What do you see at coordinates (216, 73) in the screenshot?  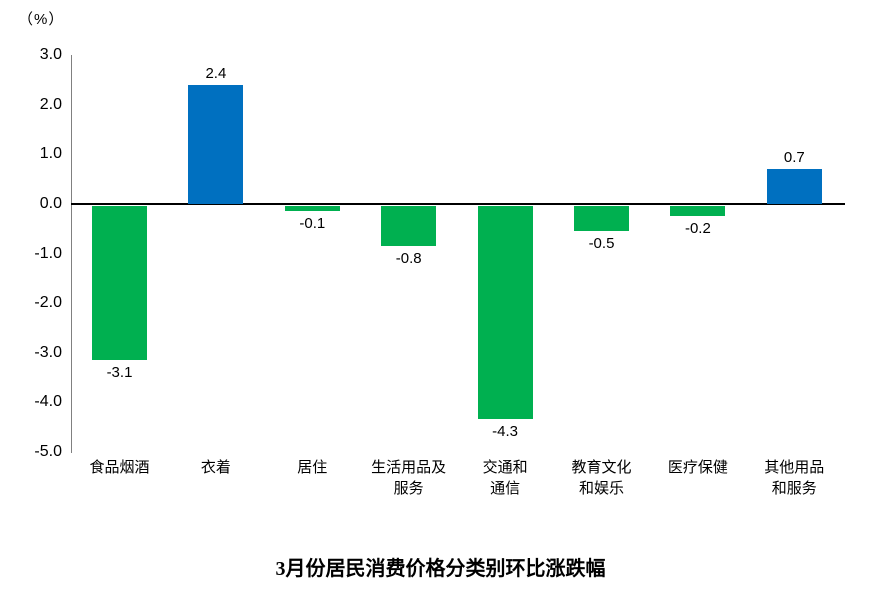 I see `bar-value-label: 2.4` at bounding box center [216, 73].